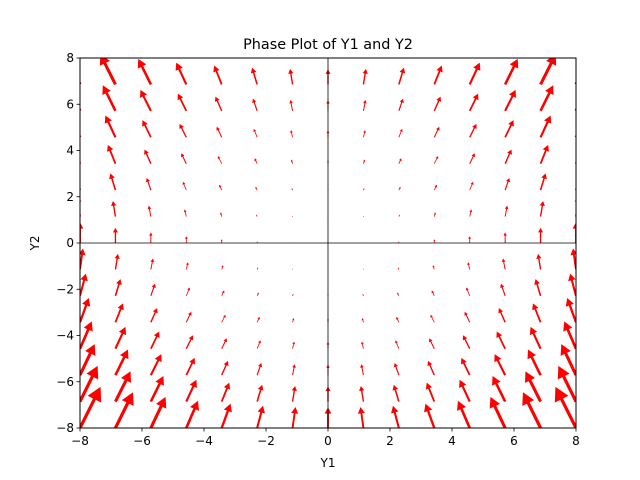 Image resolution: width=640 pixels, height=480 pixels. Describe the element at coordinates (70, 151) in the screenshot. I see `y-tick-label: 4` at that location.